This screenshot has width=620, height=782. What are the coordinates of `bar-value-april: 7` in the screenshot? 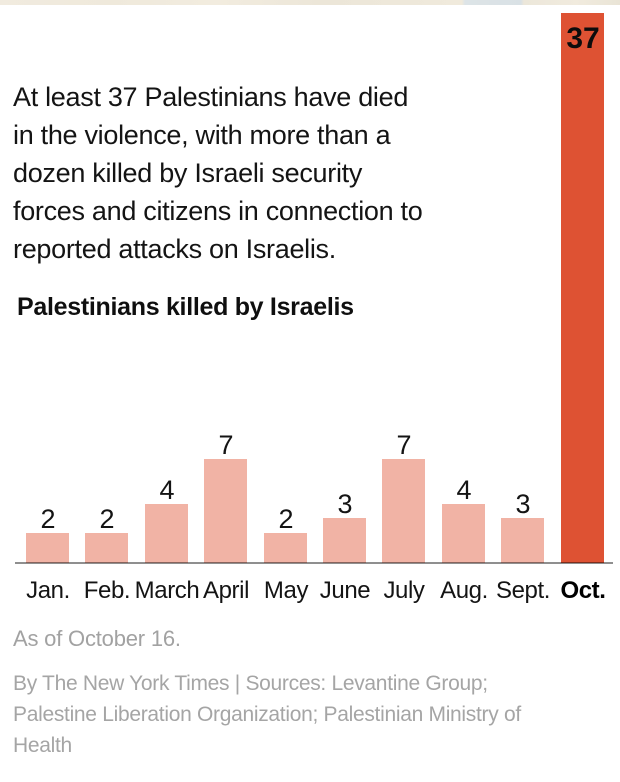 It's located at (226, 445).